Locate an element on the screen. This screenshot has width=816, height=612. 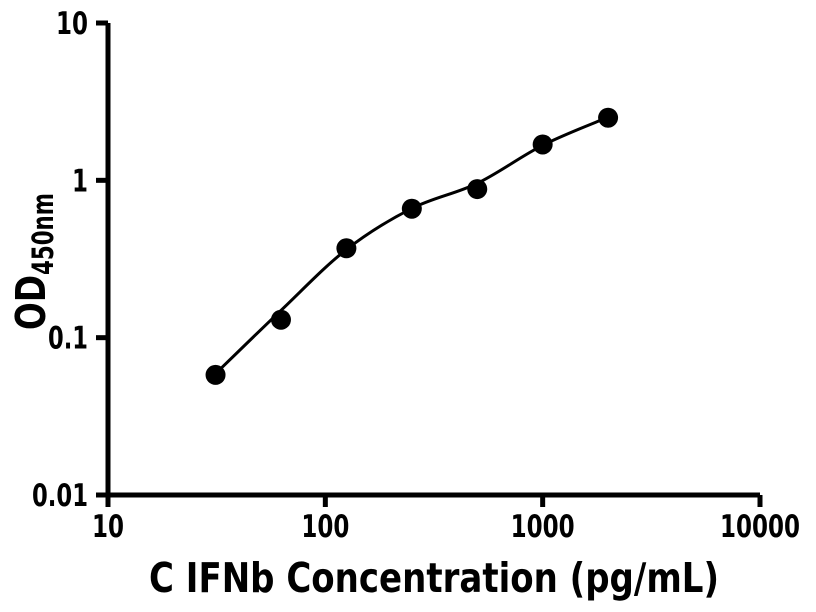
x-tick-label: 1000 is located at coordinates (543, 527).